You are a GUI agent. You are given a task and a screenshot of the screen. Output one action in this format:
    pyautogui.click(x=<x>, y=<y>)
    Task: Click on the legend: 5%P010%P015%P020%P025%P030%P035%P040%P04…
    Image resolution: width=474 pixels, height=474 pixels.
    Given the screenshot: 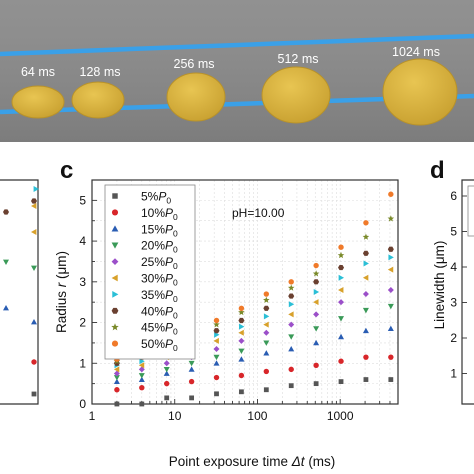 What is the action you would take?
    pyautogui.click(x=150, y=272)
    